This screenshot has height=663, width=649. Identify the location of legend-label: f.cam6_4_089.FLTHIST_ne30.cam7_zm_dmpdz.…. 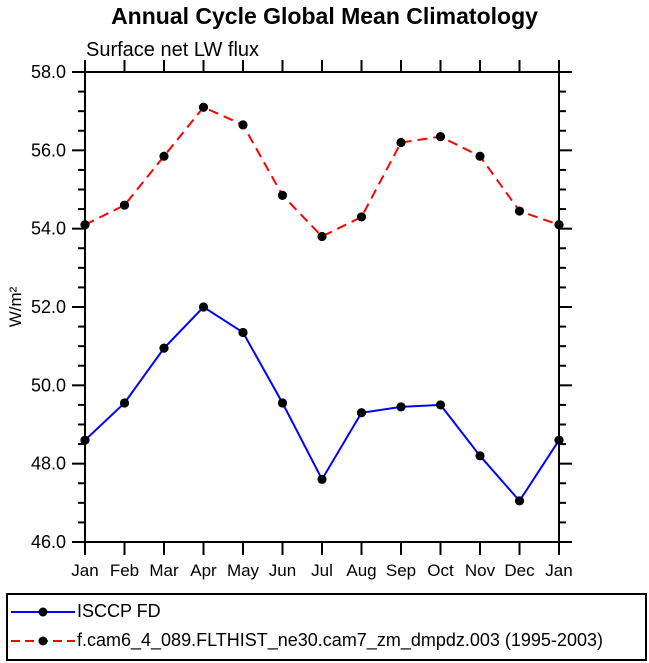
(340, 640).